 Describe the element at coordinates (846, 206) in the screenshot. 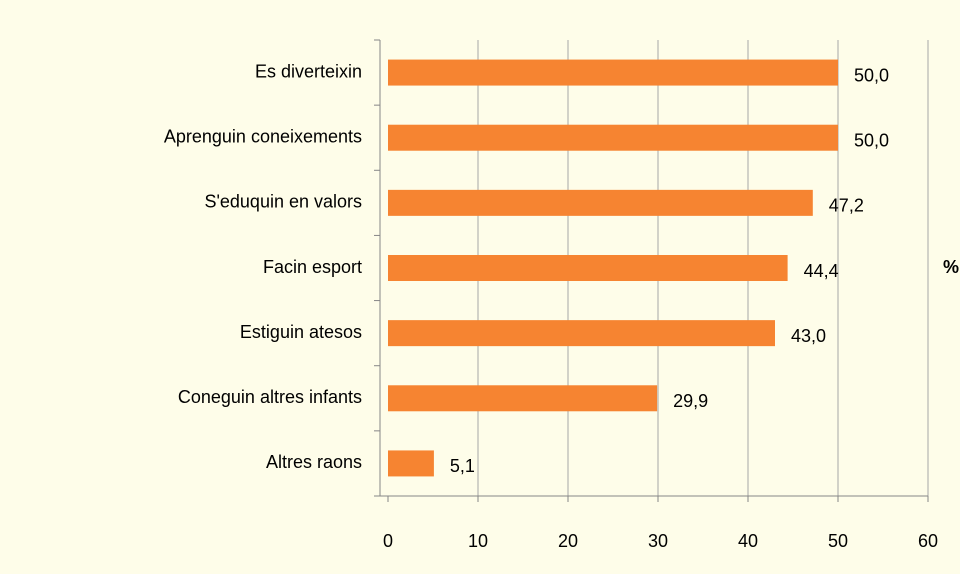

I see `value-label: 47,2` at that location.